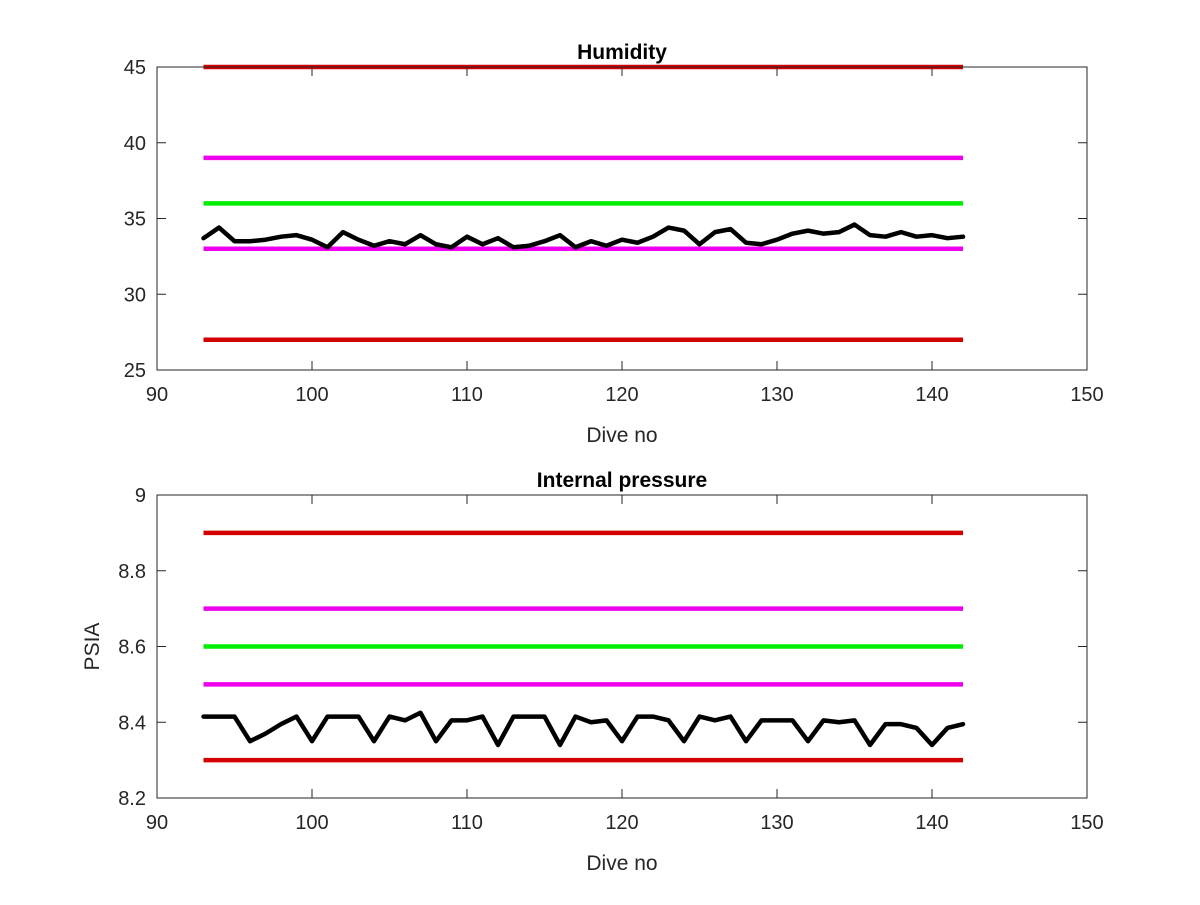  Describe the element at coordinates (135, 68) in the screenshot. I see `y-tick-label: 45` at that location.